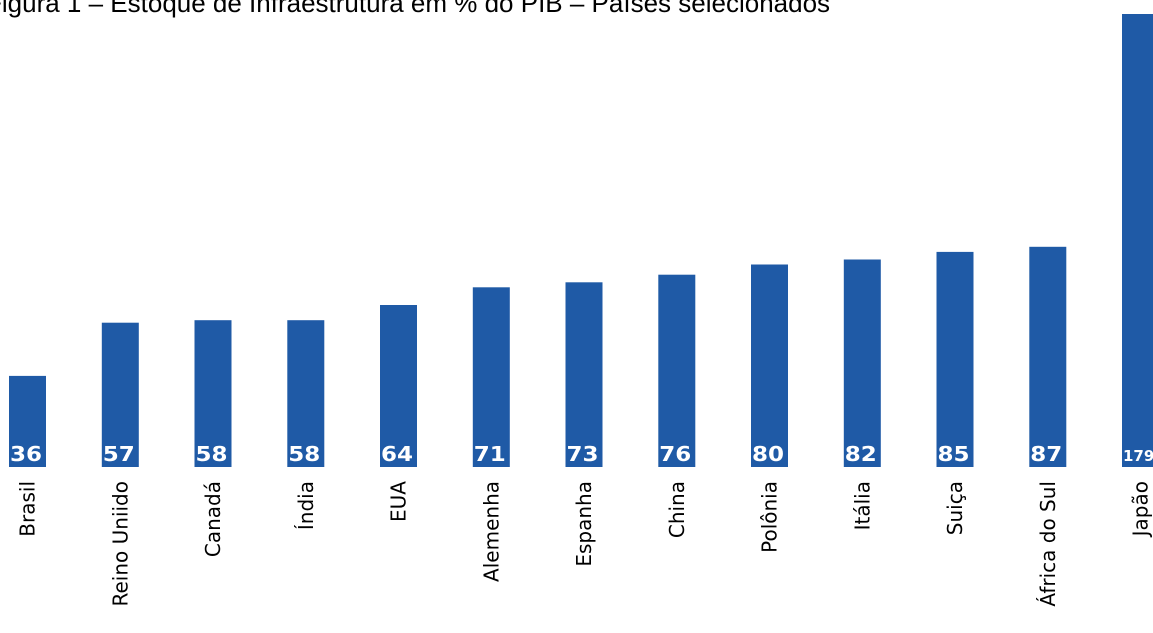  Describe the element at coordinates (28, 509) in the screenshot. I see `category-label-brasil: Brasil` at that location.